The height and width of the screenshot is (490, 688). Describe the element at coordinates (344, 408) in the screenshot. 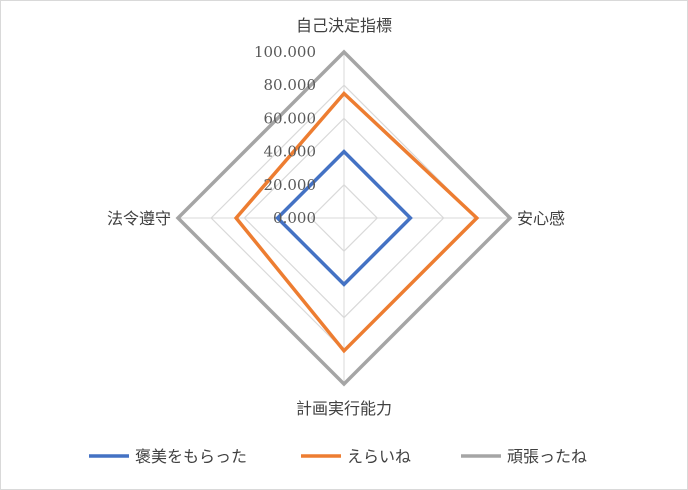

I see `axis-label: 計画実行能力` at that location.